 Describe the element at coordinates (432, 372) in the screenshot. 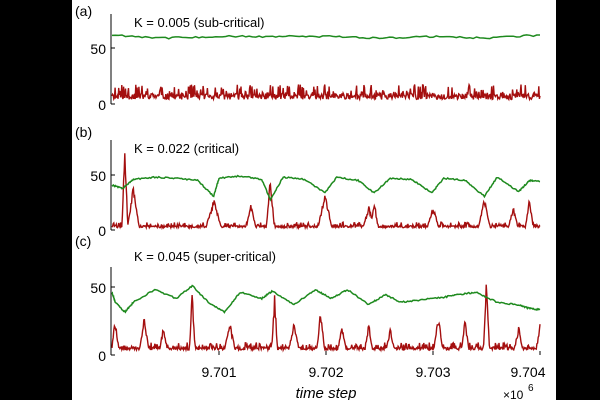

I see `x-tick-label-9-703: 9.703` at that location.